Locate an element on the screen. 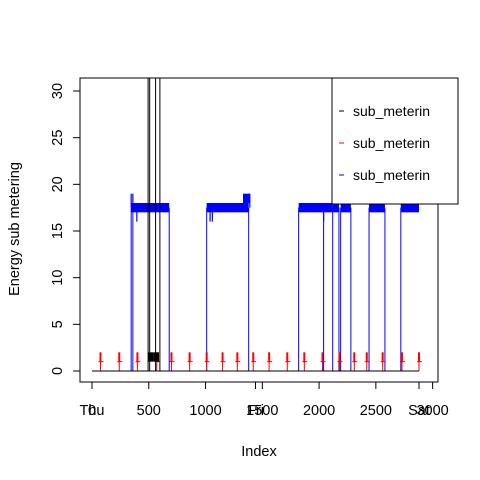  y-tick-label: 10 is located at coordinates (58, 278).